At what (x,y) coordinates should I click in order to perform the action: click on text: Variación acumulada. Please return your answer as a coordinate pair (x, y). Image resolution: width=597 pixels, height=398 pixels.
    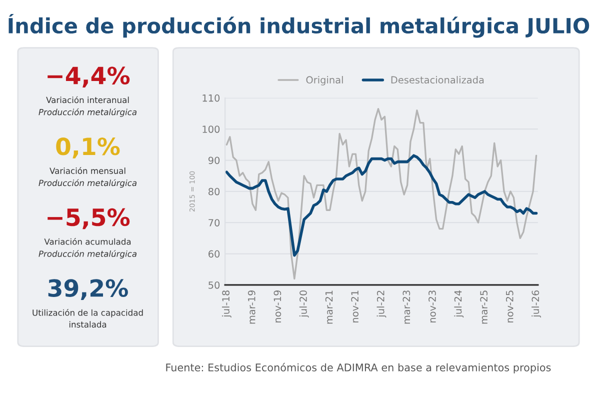
    Looking at the image, I should click on (87, 241).